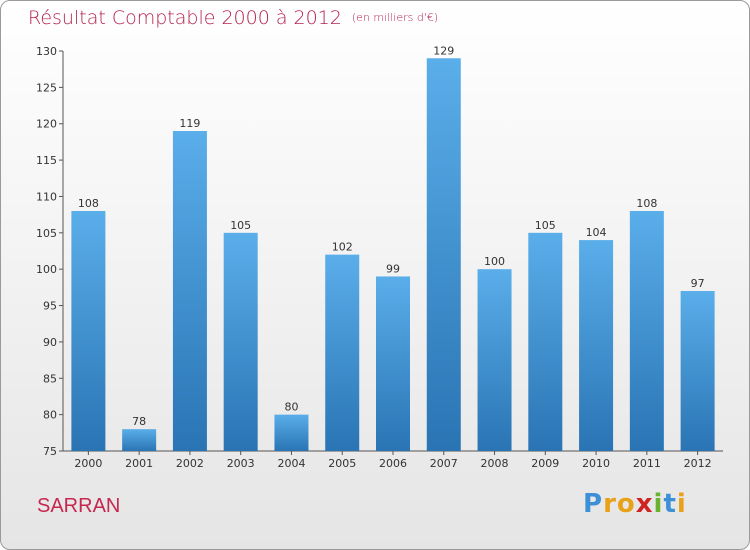 Image resolution: width=750 pixels, height=550 pixels. Describe the element at coordinates (494, 360) in the screenshot. I see `bar-2008` at that location.